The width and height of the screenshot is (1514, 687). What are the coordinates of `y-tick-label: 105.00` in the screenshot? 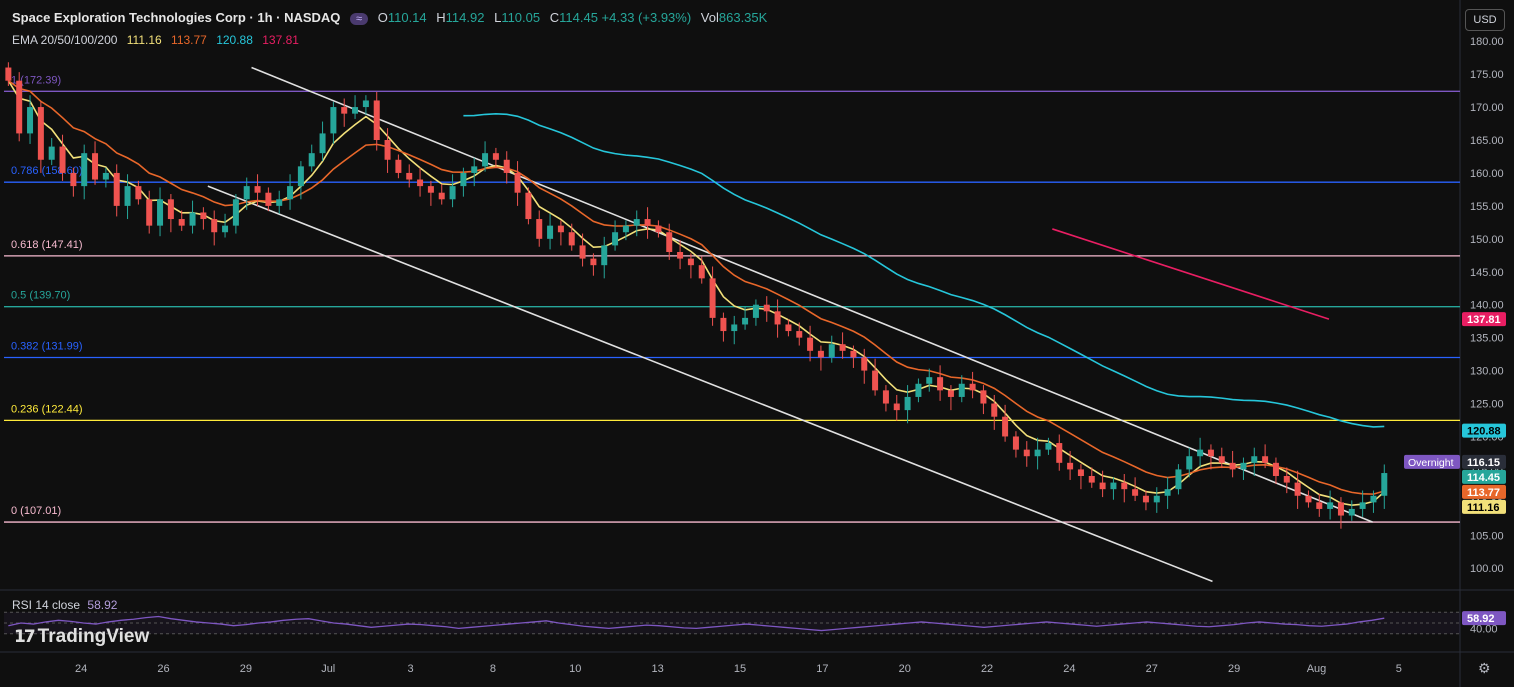 It's located at (1487, 536).